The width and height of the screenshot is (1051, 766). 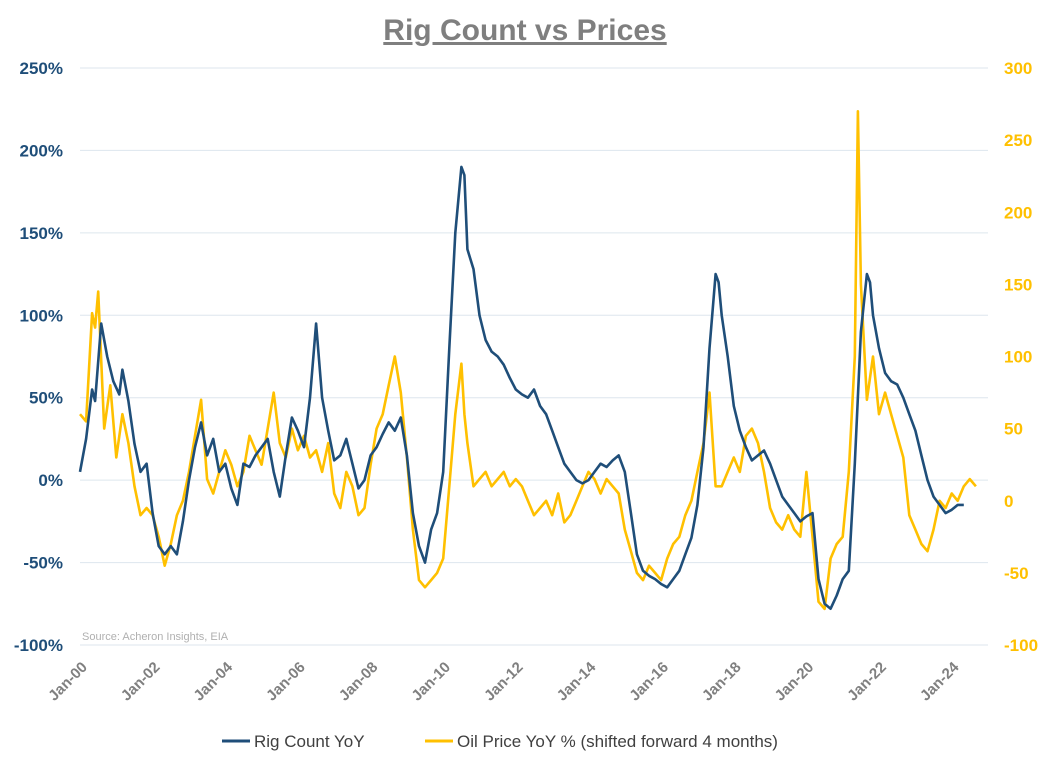 What do you see at coordinates (46, 398) in the screenshot?
I see `left-tick-label: 50%` at bounding box center [46, 398].